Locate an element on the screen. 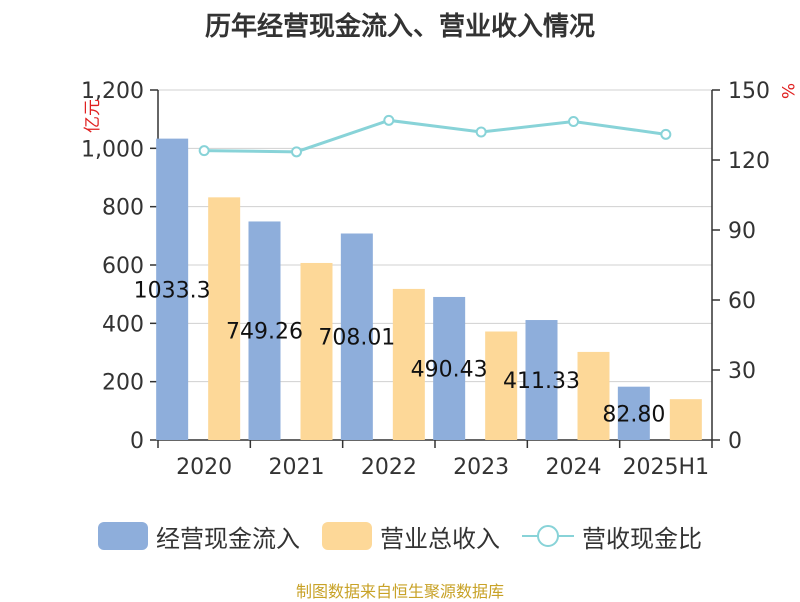  data-label-cash-inflow: 708.01 is located at coordinates (356, 338).